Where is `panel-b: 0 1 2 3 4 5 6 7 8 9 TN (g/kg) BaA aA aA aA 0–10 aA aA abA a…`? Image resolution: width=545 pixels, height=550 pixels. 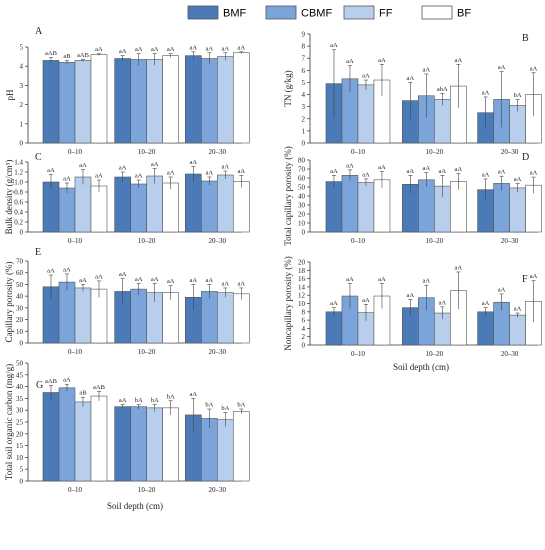
panel-b: 0 1 2 3 4 5 6 7 8 9 TN (g/kg) BaA aA aA aA 0–10 aA aA abA a… is located at coordinates (412, 93).